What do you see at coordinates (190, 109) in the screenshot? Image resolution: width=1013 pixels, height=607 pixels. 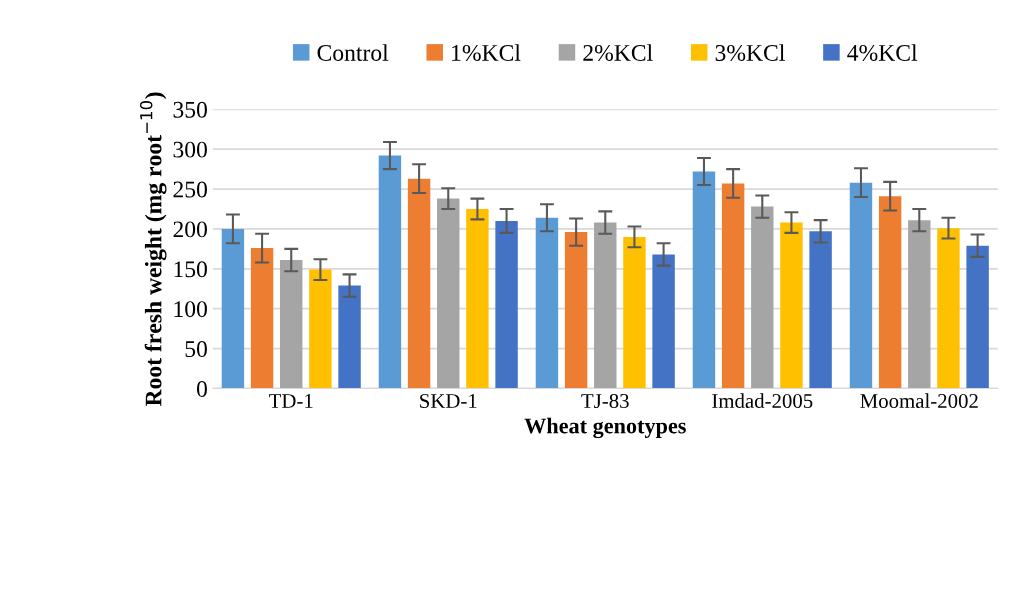 I see `y-tick-label: 350` at bounding box center [190, 109].